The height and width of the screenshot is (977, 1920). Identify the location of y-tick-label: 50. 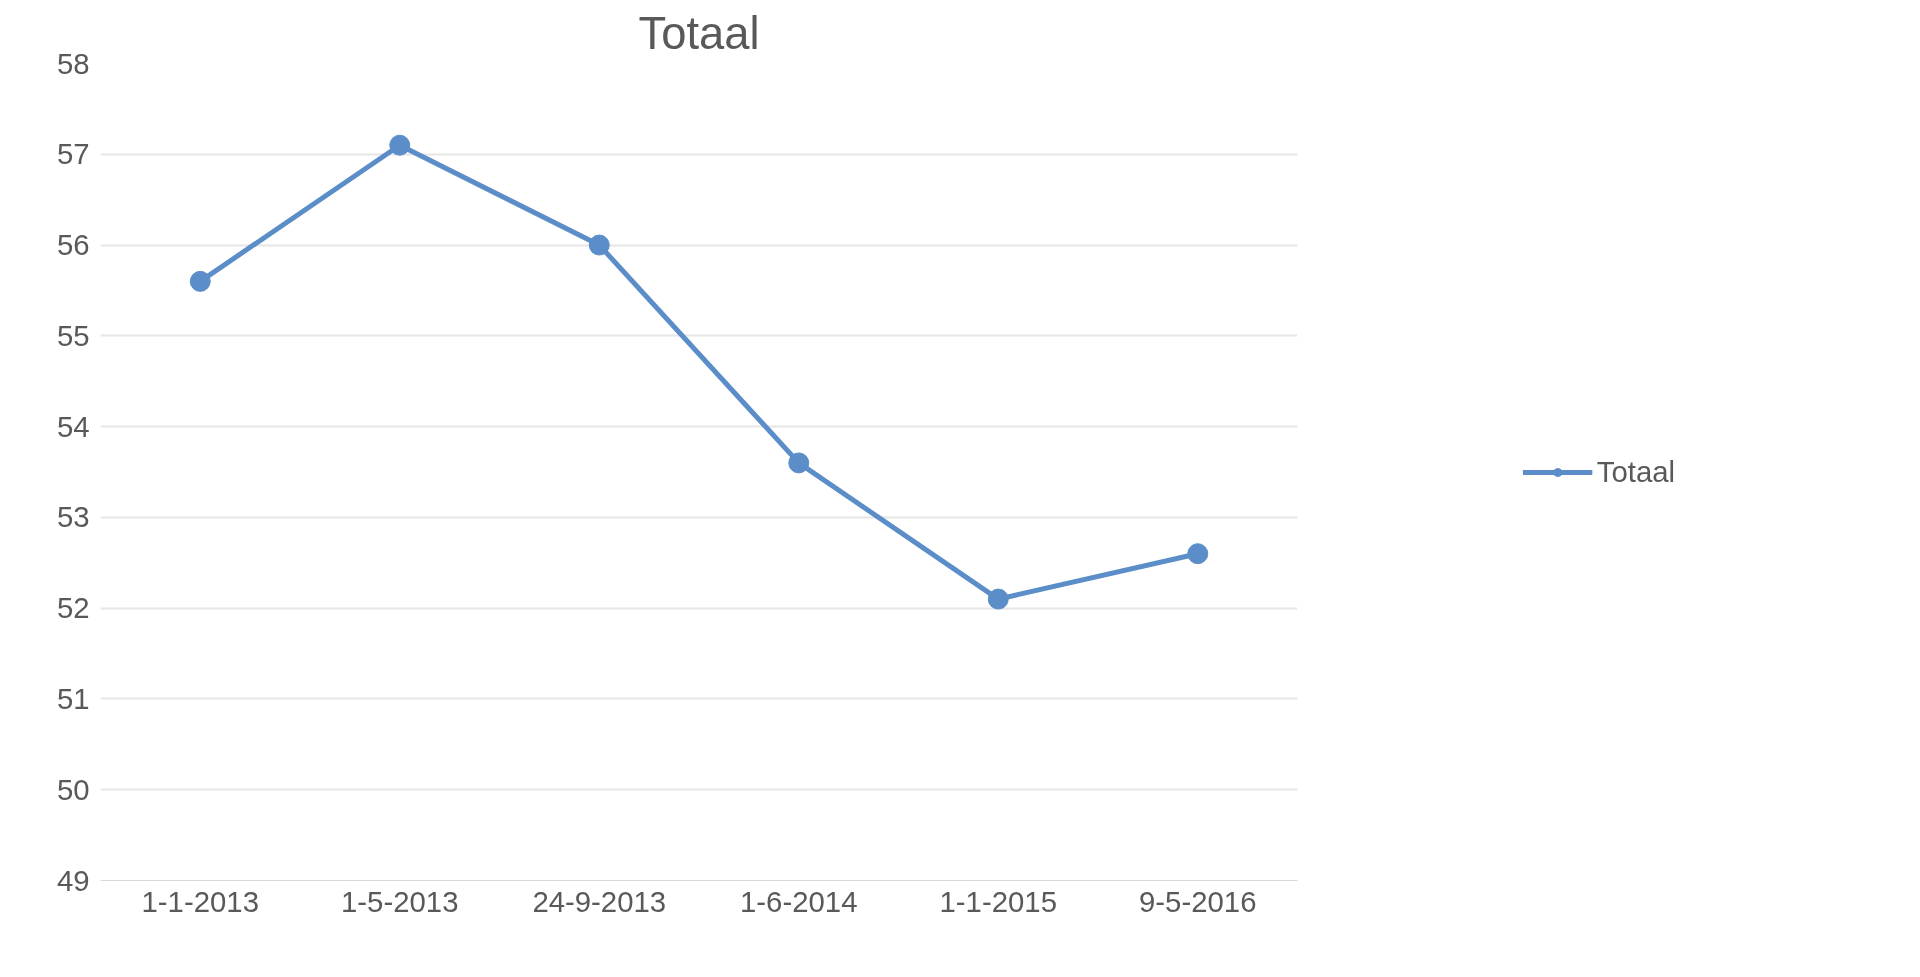
(73, 789).